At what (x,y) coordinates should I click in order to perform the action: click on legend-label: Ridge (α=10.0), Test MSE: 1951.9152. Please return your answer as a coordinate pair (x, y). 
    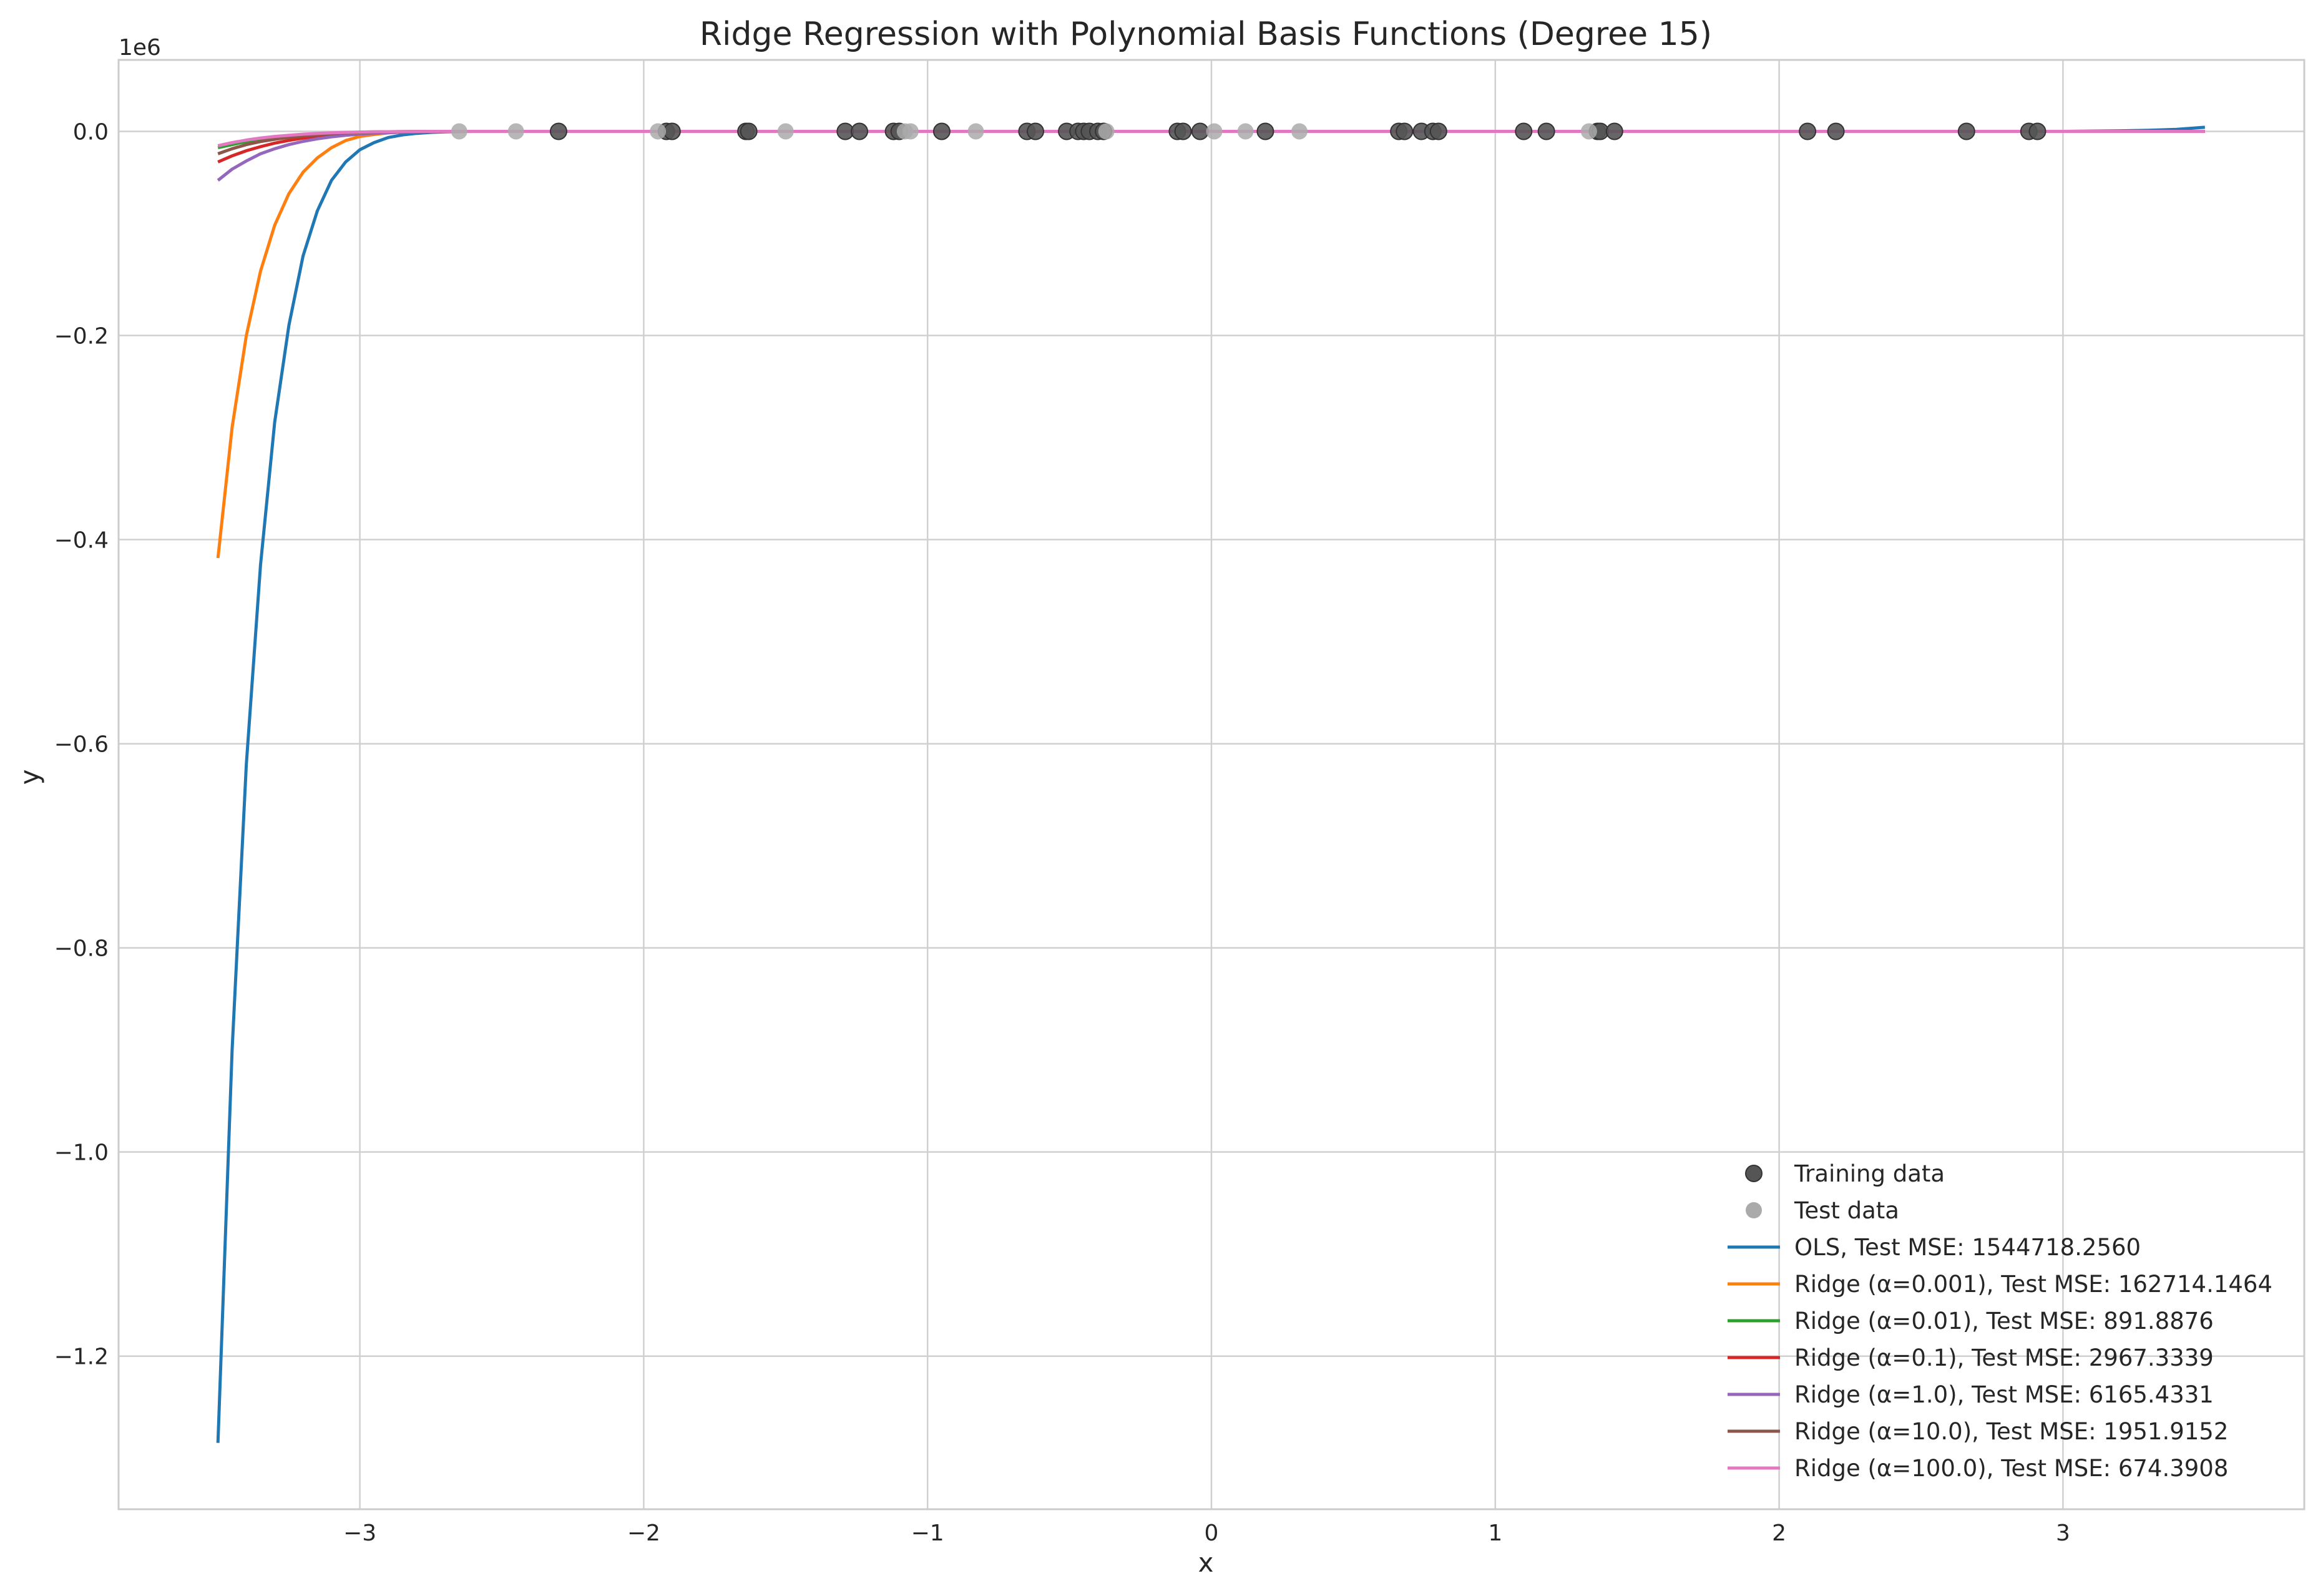
    Looking at the image, I should click on (2011, 1431).